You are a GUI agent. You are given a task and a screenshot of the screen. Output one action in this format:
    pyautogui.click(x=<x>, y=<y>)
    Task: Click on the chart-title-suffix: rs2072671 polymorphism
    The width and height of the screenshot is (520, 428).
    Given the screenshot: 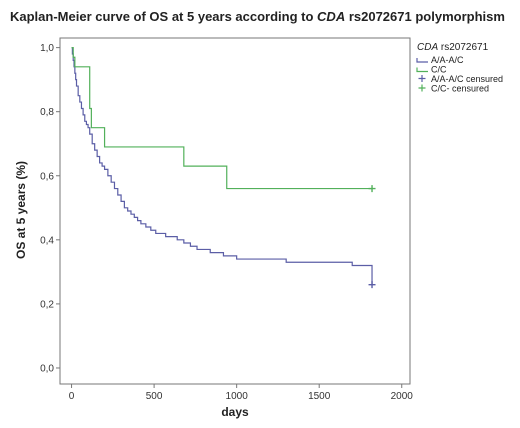 What is the action you would take?
    pyautogui.click(x=425, y=16)
    